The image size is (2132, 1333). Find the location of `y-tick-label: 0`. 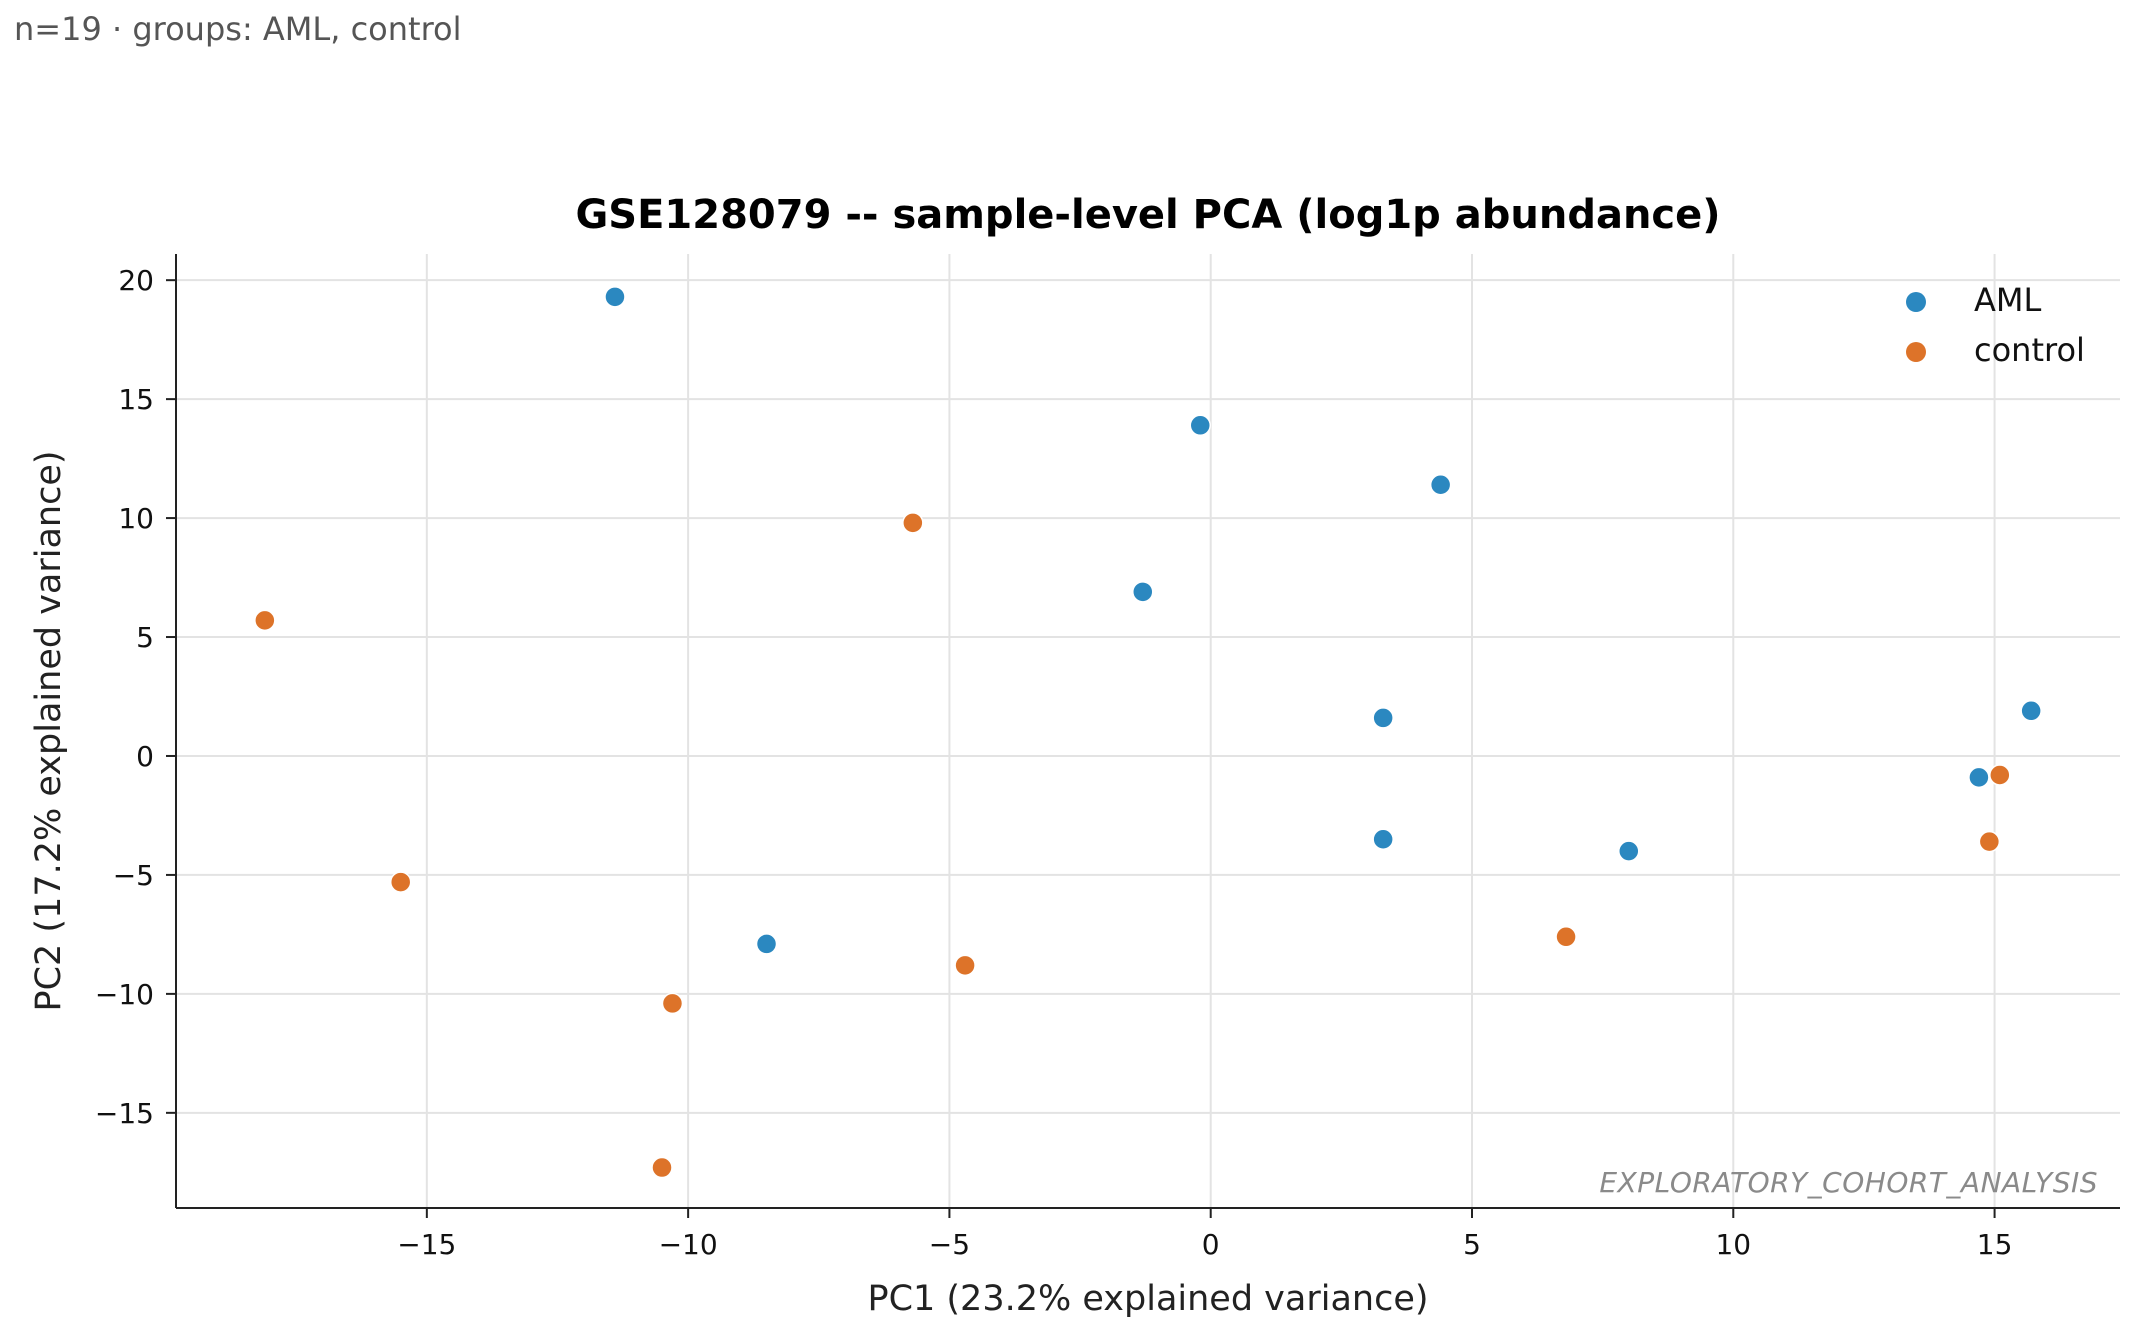

y-tick-label: 0 is located at coordinates (145, 756).